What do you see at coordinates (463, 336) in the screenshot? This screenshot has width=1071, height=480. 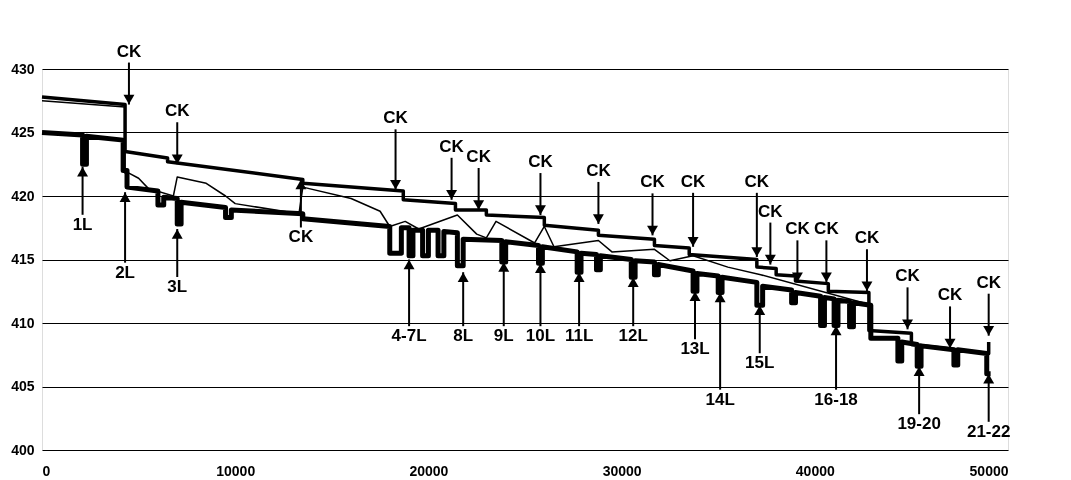 I see `annotation: 8L` at bounding box center [463, 336].